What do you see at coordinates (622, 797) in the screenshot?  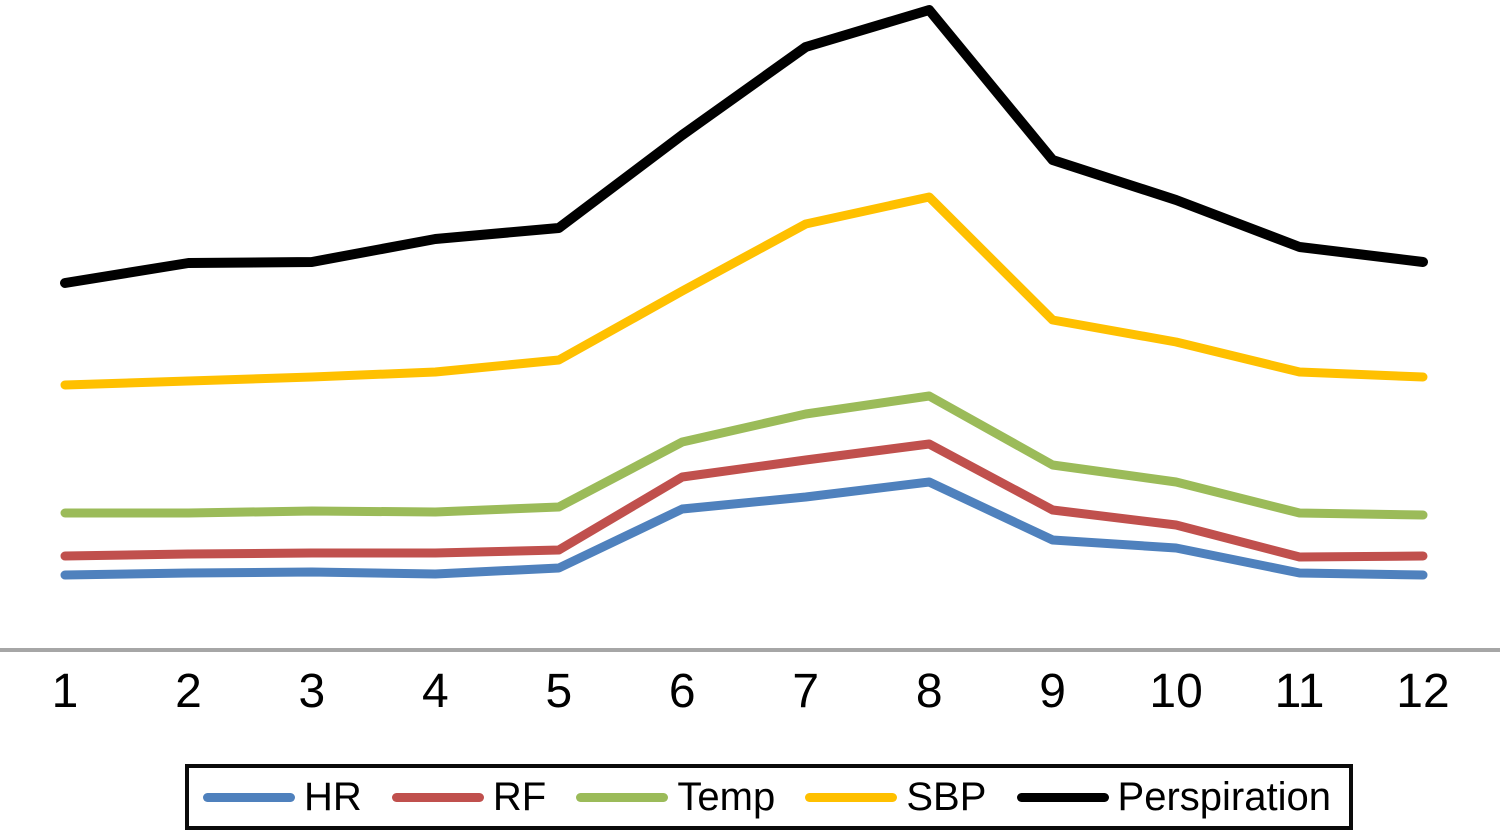 I see `legend-swatch-Temp` at bounding box center [622, 797].